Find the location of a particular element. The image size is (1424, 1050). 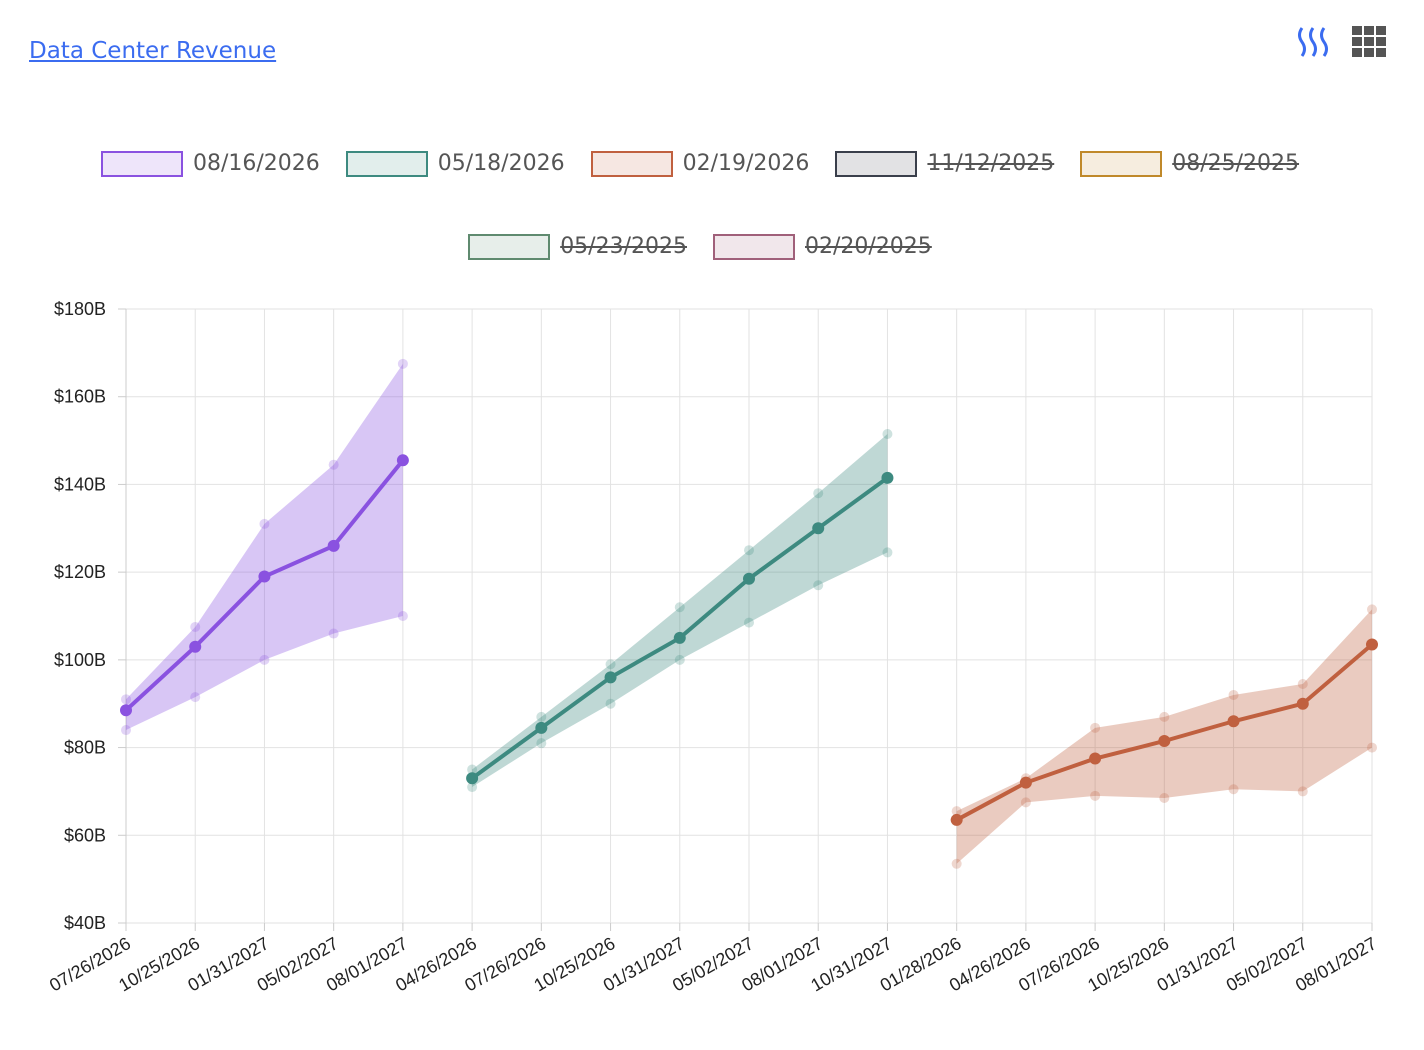

legend-item: 02/20/2025 is located at coordinates (822, 246).